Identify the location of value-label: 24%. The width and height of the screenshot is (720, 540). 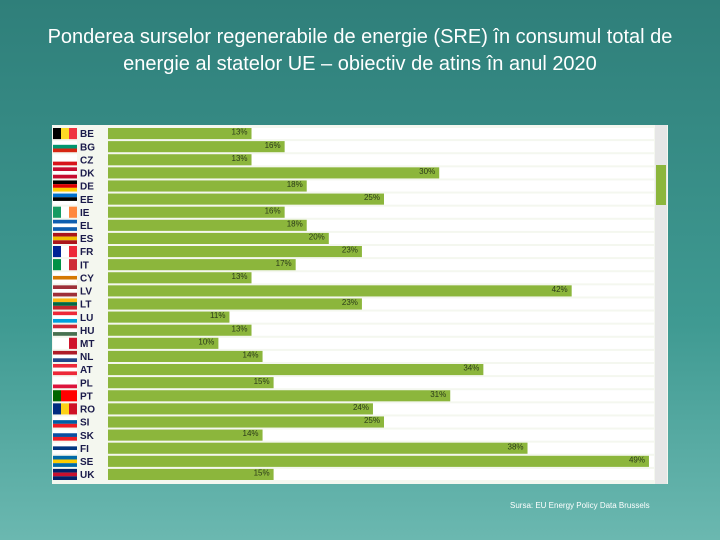
(361, 407).